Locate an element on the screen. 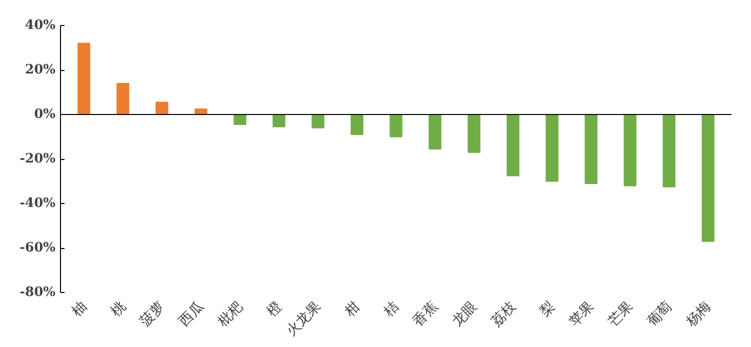 This screenshot has width=751, height=347. y-tick-label: -80% is located at coordinates (38, 292).